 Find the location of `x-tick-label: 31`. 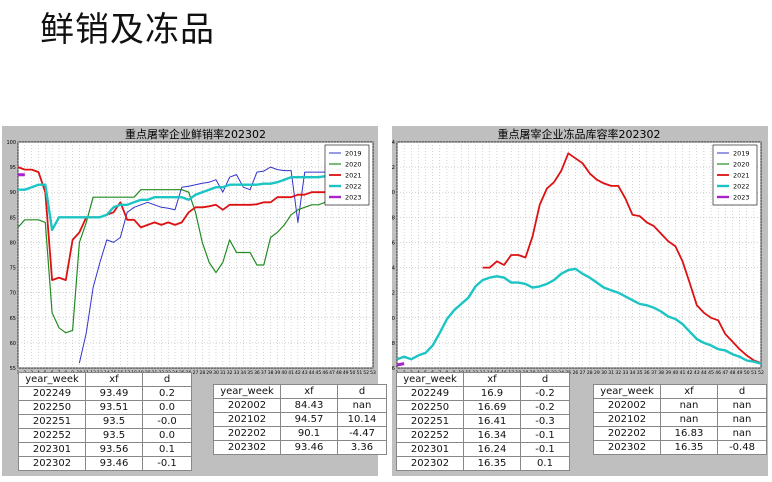

x-tick-label: 31 is located at coordinates (223, 373).